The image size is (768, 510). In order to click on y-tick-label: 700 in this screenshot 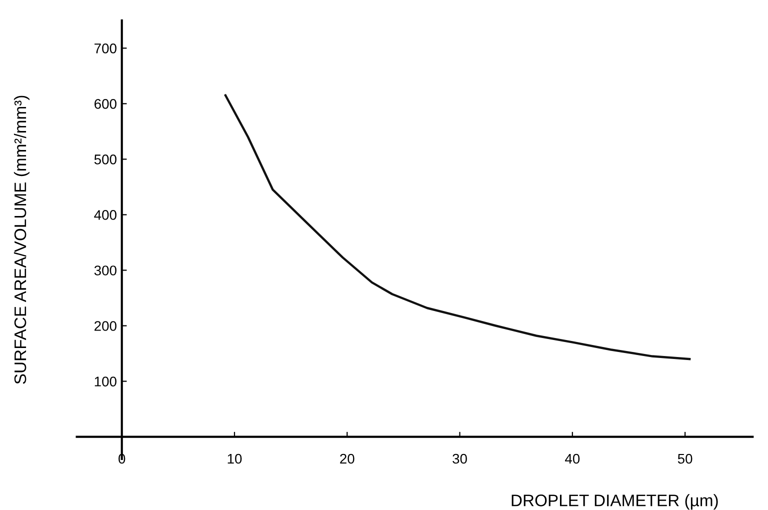, I will do `click(105, 48)`.